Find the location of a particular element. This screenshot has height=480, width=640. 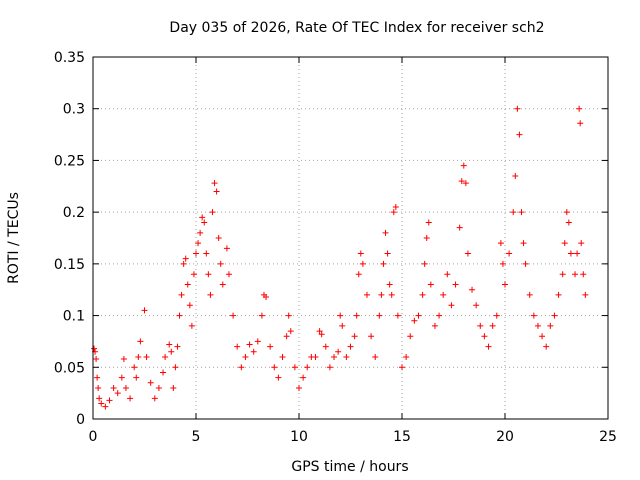

y-tick-label: 0.25 is located at coordinates (69, 161).